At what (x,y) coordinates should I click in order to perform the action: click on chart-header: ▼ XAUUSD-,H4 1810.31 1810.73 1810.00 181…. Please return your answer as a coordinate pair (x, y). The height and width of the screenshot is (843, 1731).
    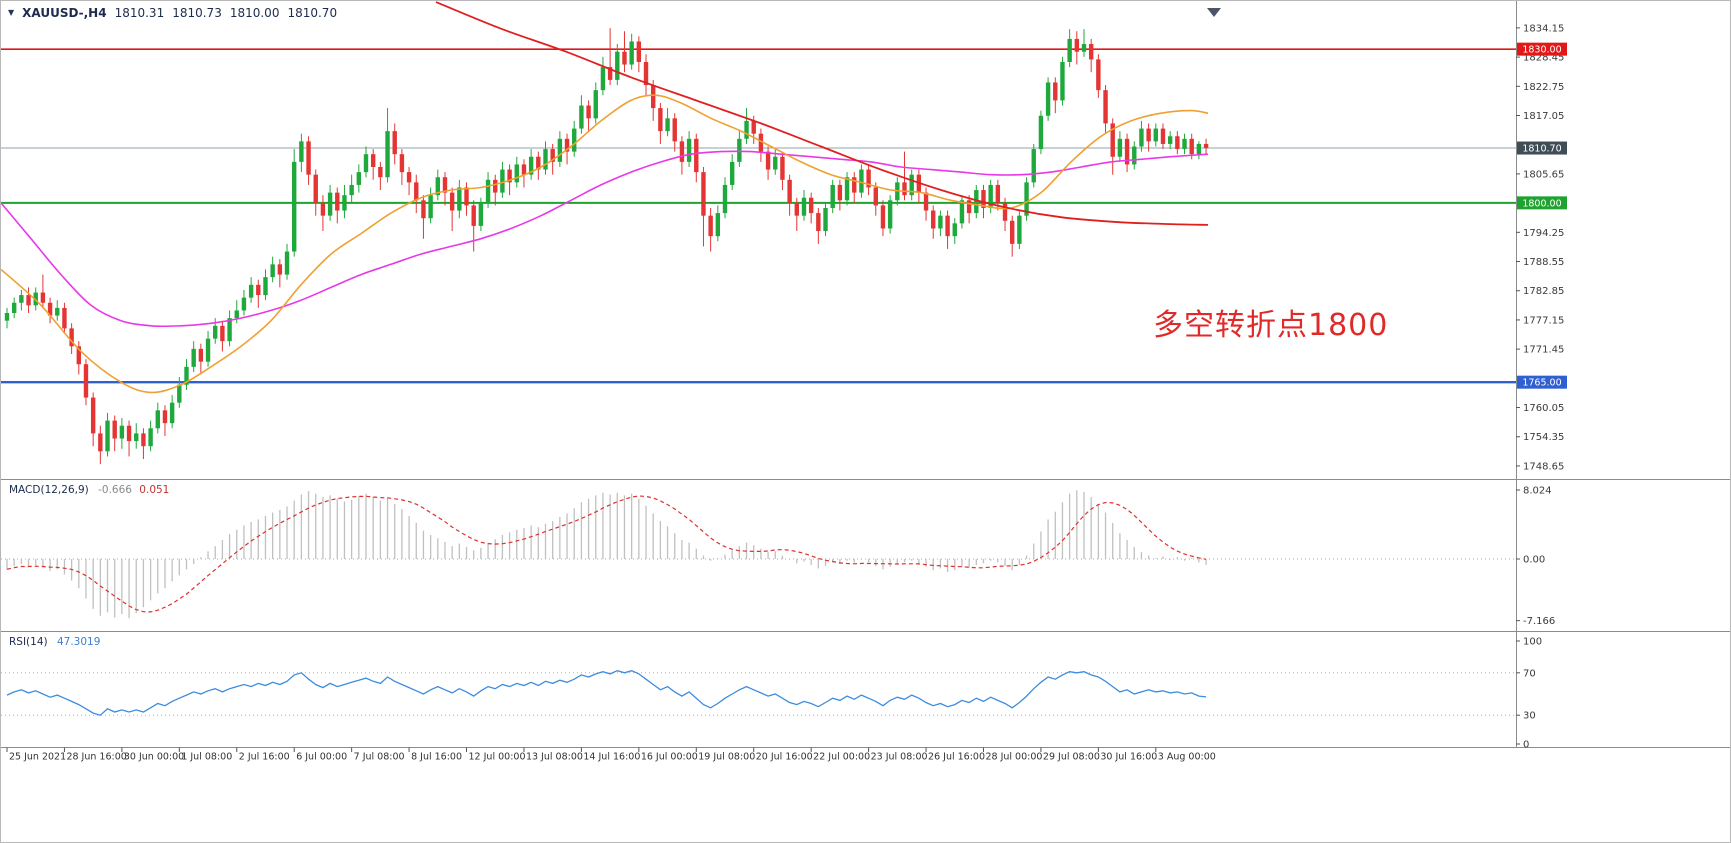
    Looking at the image, I should click on (172, 13).